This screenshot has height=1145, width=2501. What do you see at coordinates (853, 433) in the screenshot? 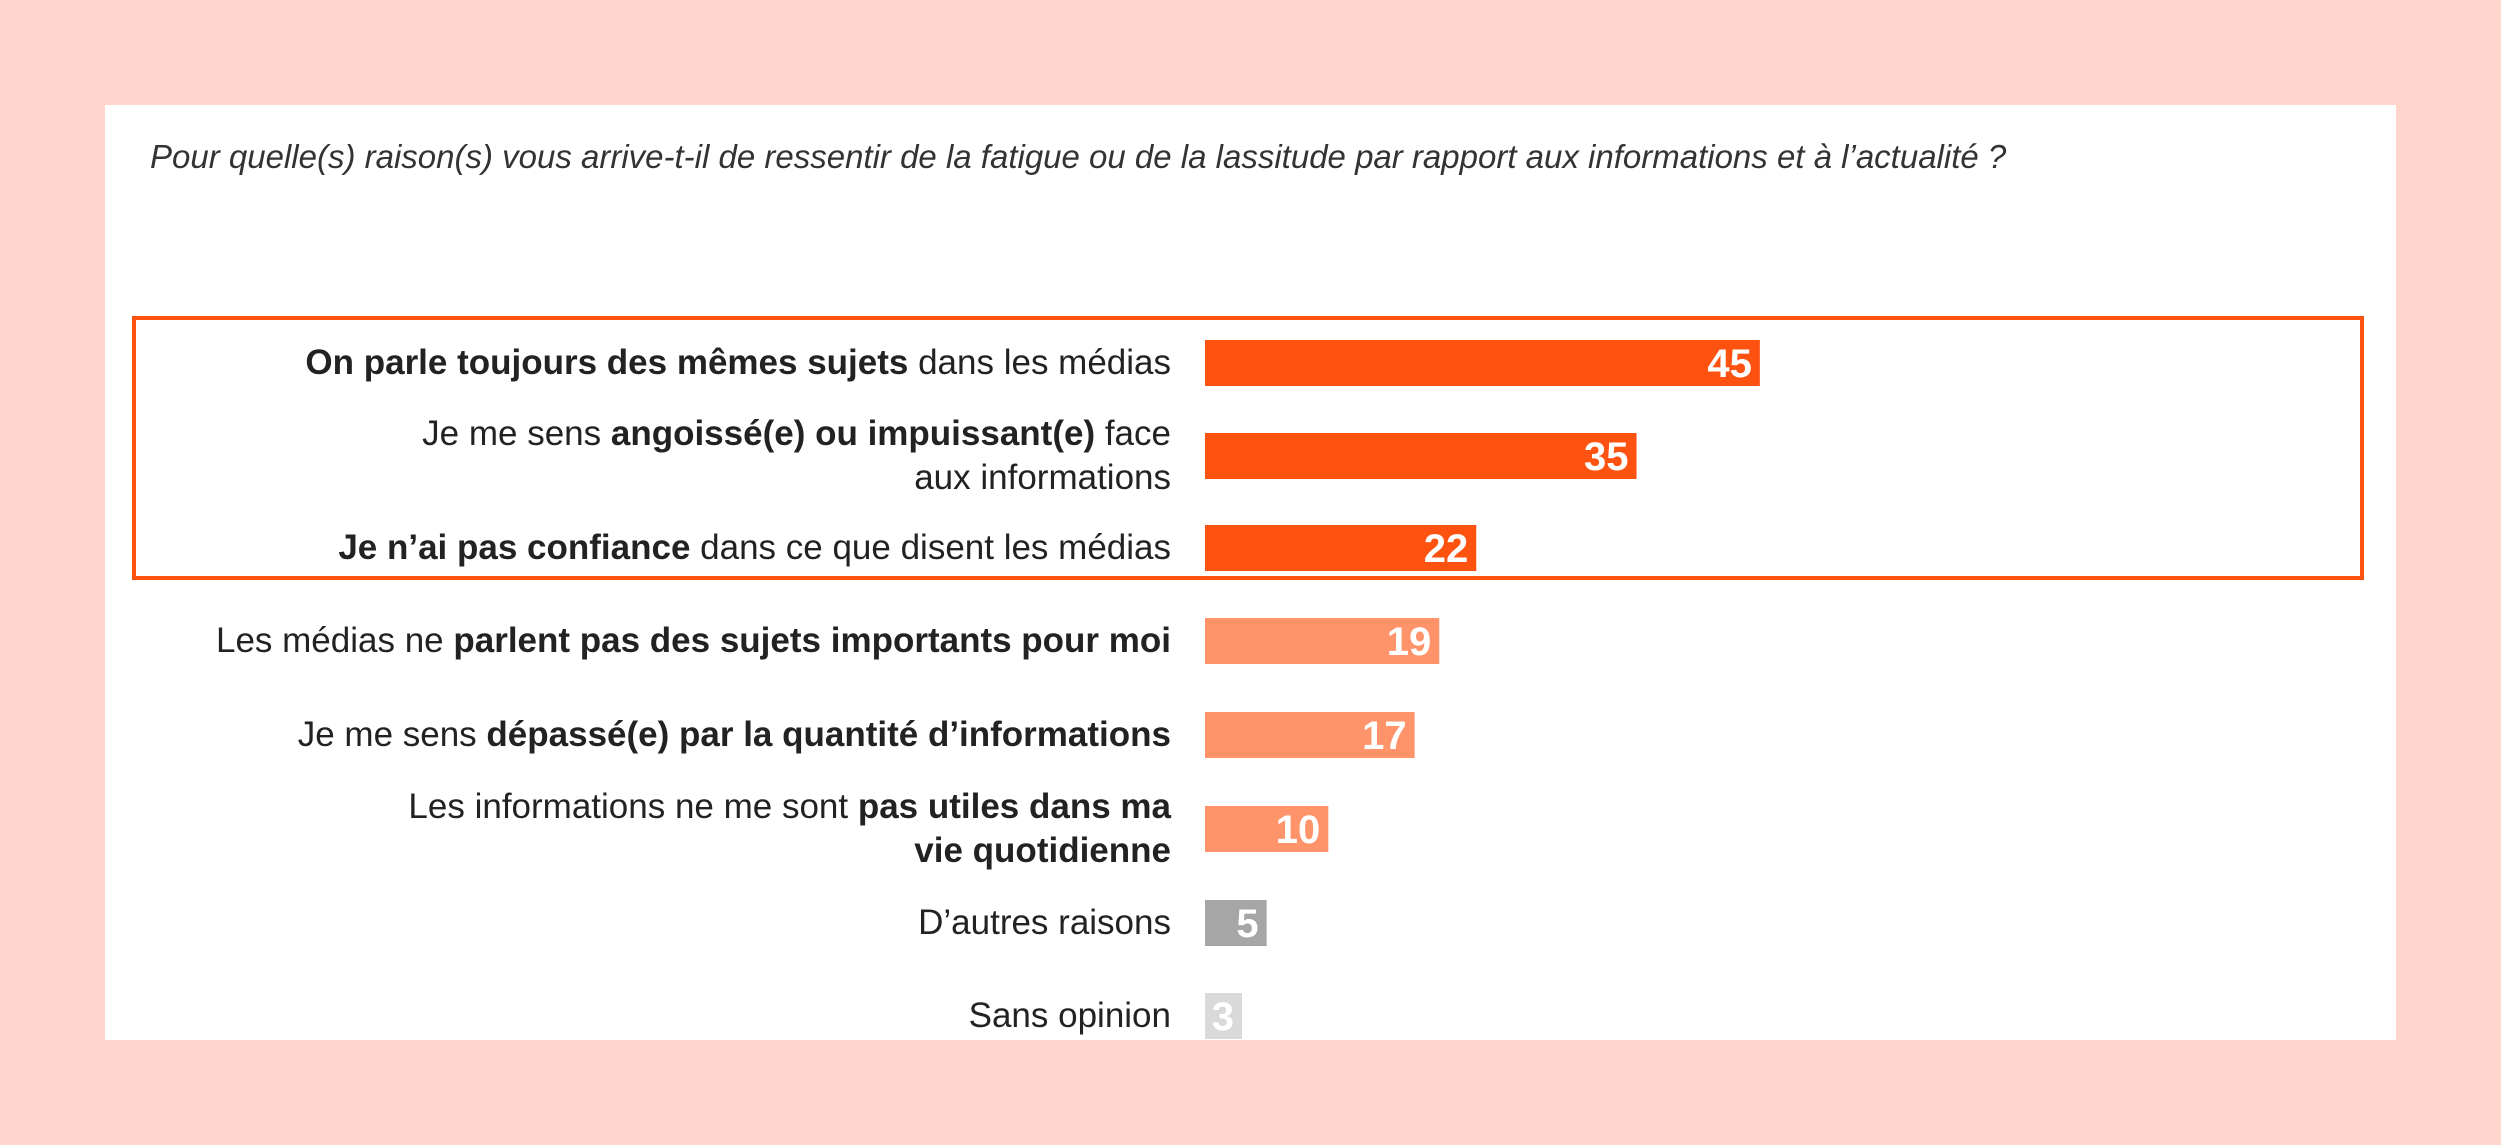
I see `category-label-part: angoissé(e) ou impuissant(e)` at bounding box center [853, 433].